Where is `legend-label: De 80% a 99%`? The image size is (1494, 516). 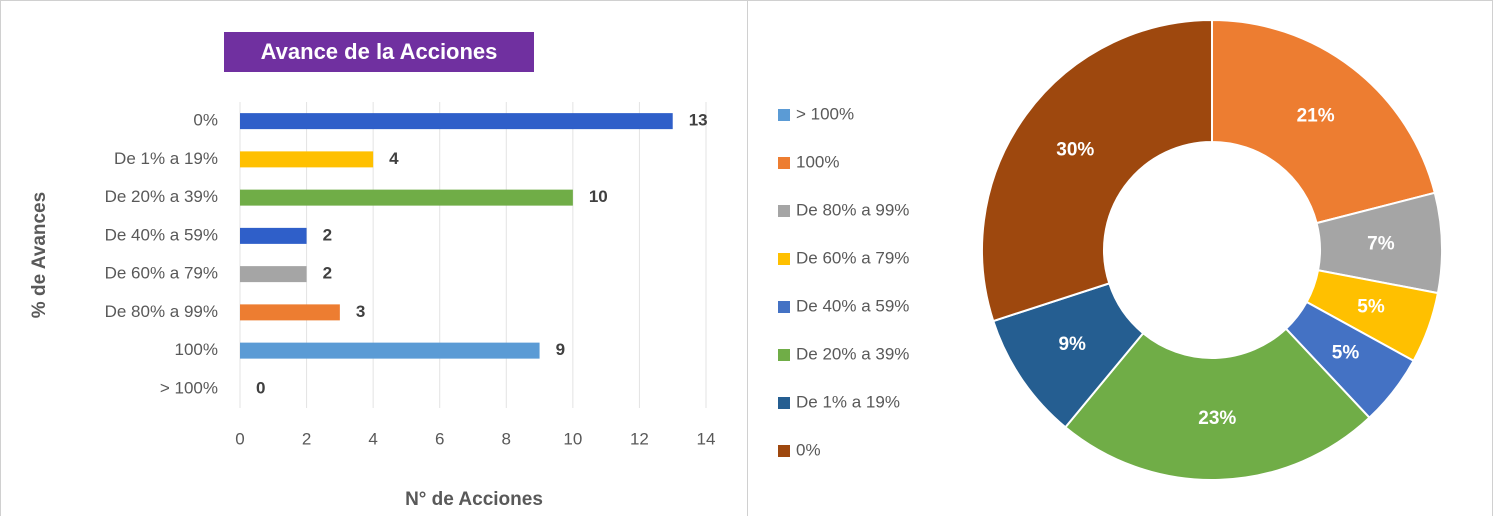 legend-label: De 80% a 99% is located at coordinates (852, 209).